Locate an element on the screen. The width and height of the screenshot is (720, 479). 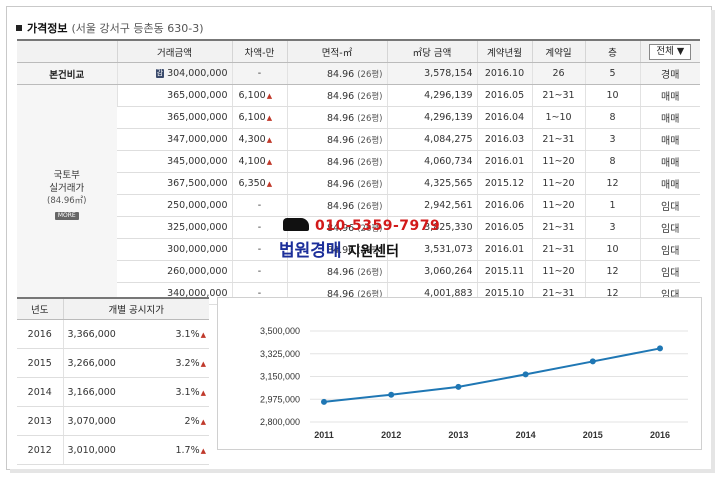
y-tick-label: 3,500,000 is located at coordinates (280, 331).